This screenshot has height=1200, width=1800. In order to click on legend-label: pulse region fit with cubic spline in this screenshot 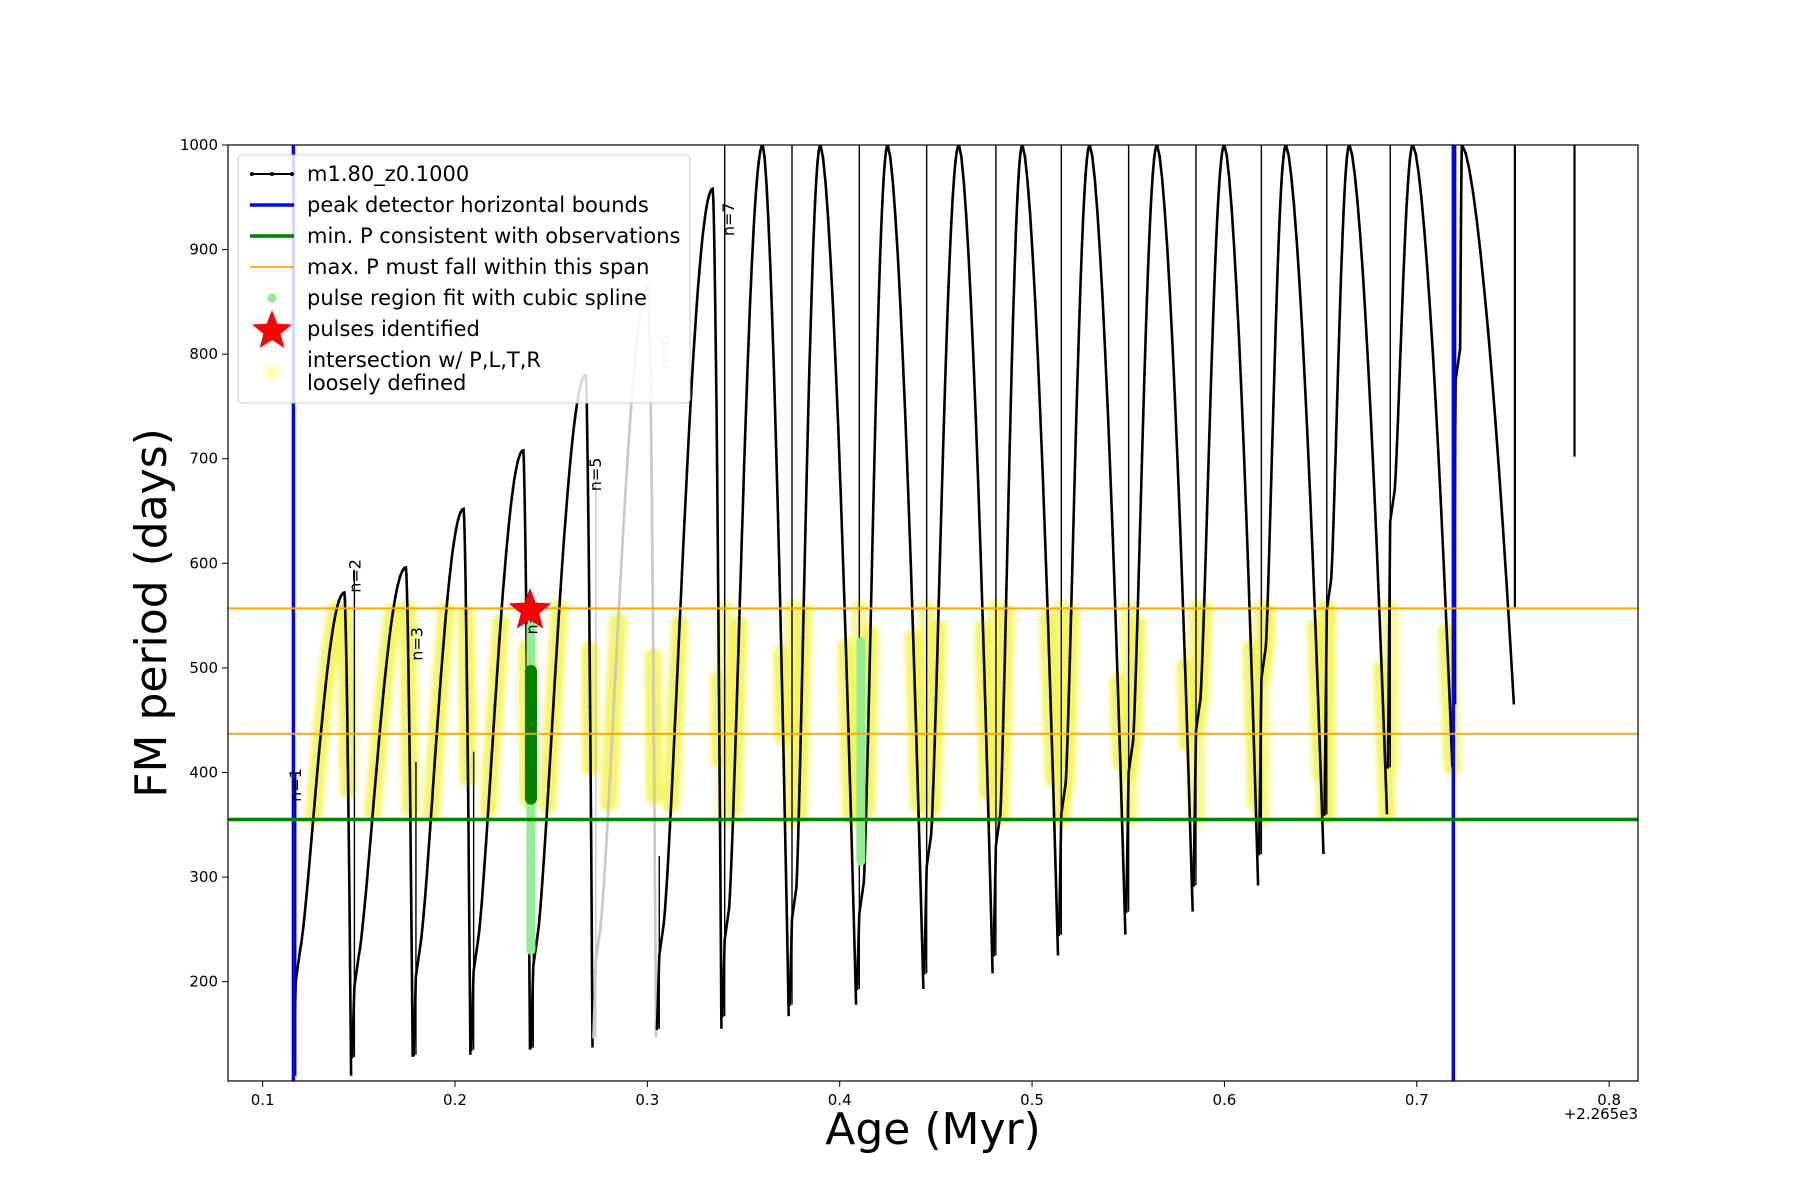, I will do `click(477, 298)`.